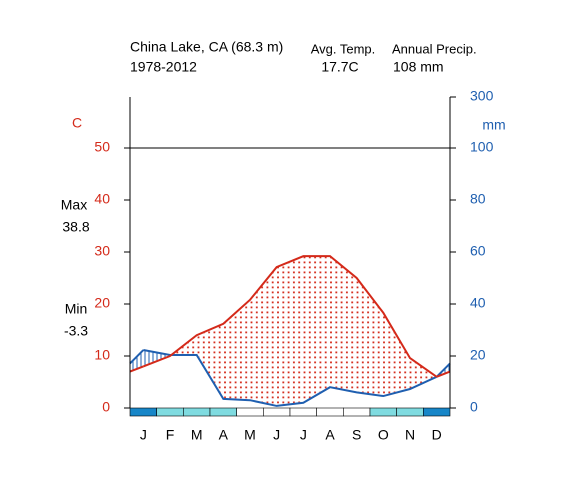  I want to click on x-tick-label: F, so click(170, 435).